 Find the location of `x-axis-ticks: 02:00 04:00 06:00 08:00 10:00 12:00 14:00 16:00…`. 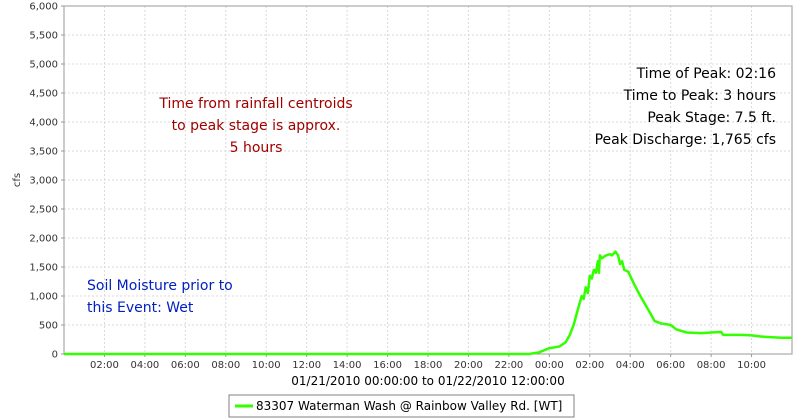

x-axis-ticks: 02:00 04:00 06:00 08:00 10:00 12:00 14:00 16:00… is located at coordinates (428, 362).